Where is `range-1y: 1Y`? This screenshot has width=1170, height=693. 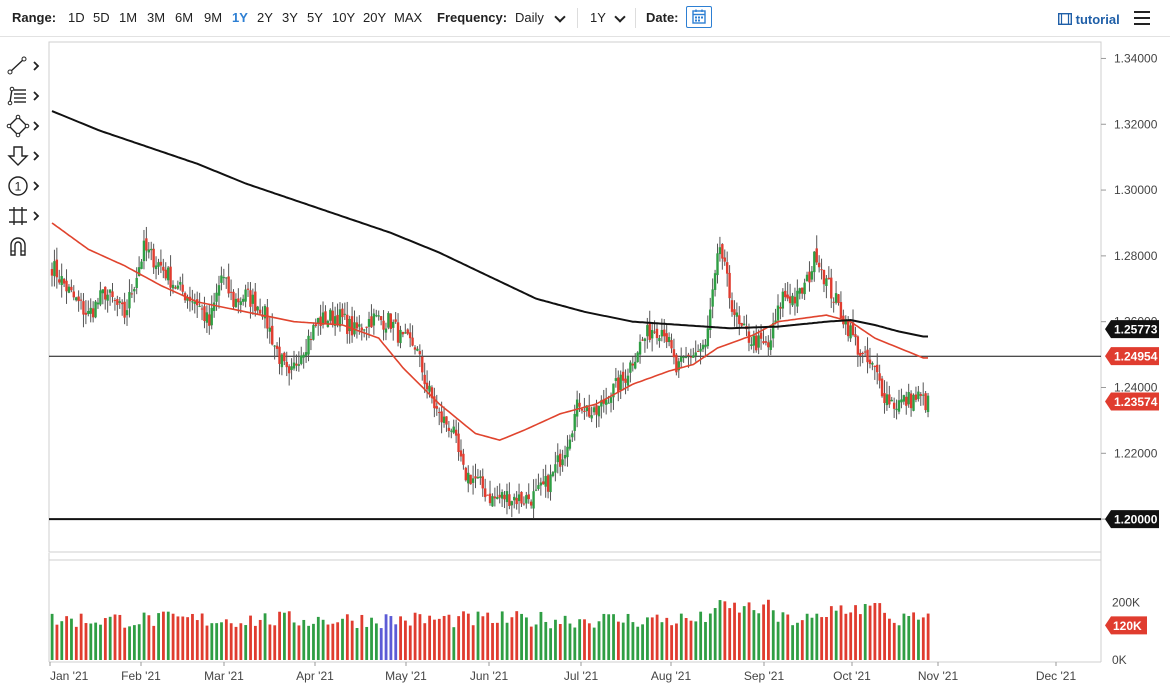 range-1y: 1Y is located at coordinates (240, 17).